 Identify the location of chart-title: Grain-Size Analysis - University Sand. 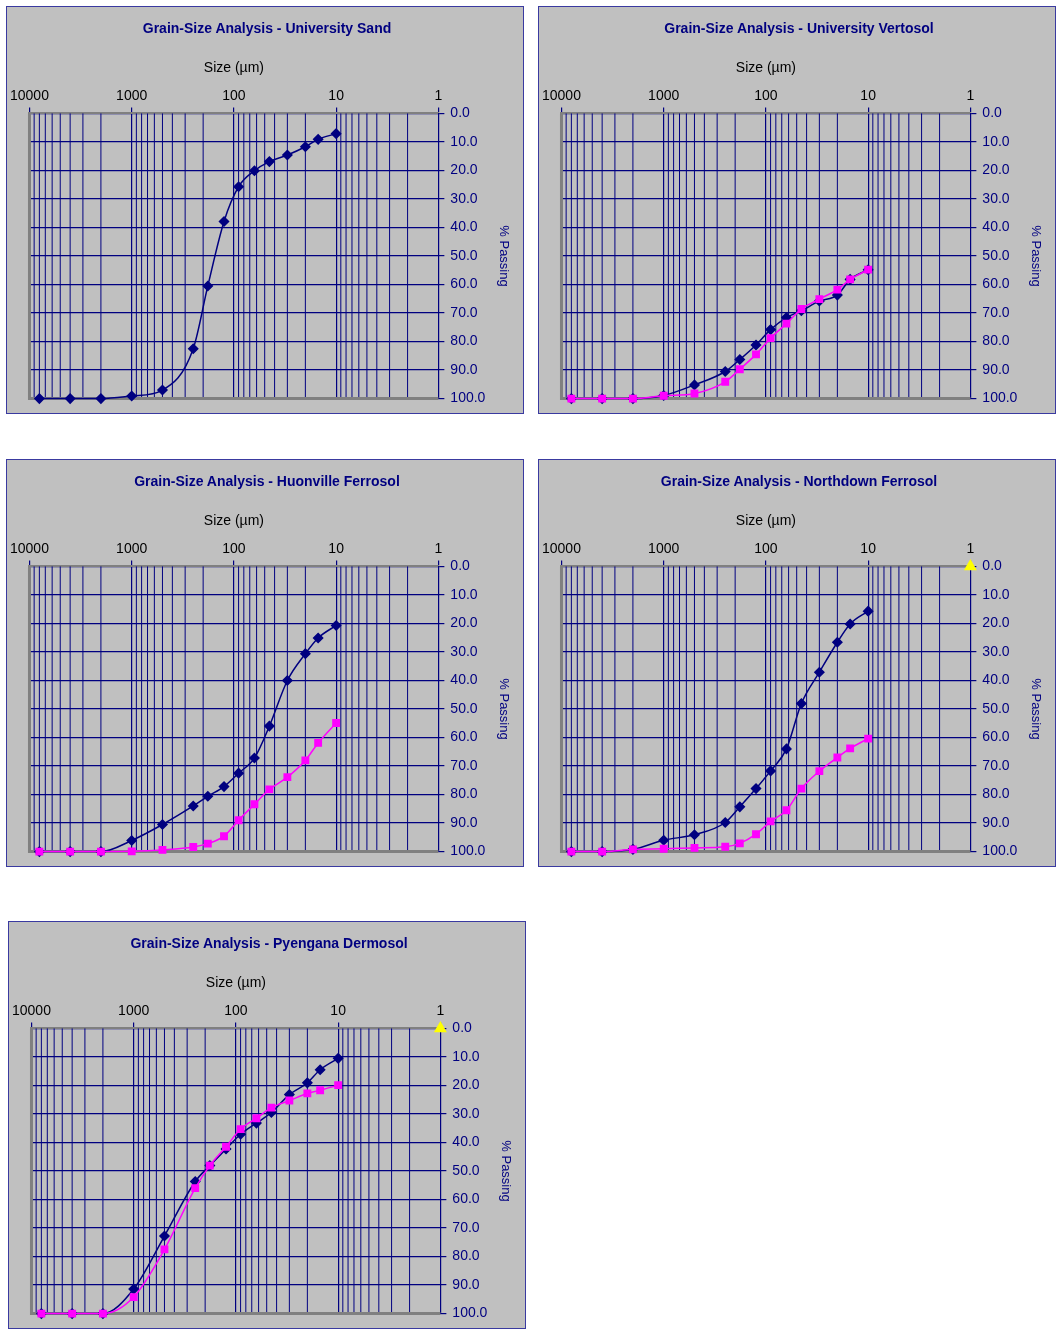
(267, 28).